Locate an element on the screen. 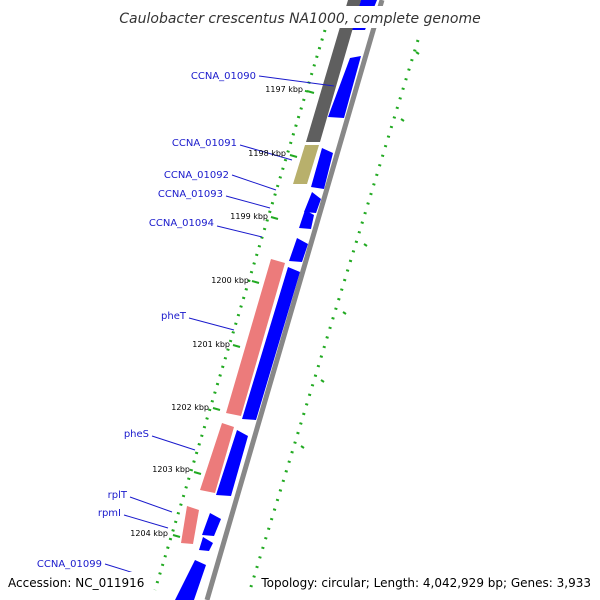  gene-label-ccna-01090: CCNA_01090 is located at coordinates (223, 76).